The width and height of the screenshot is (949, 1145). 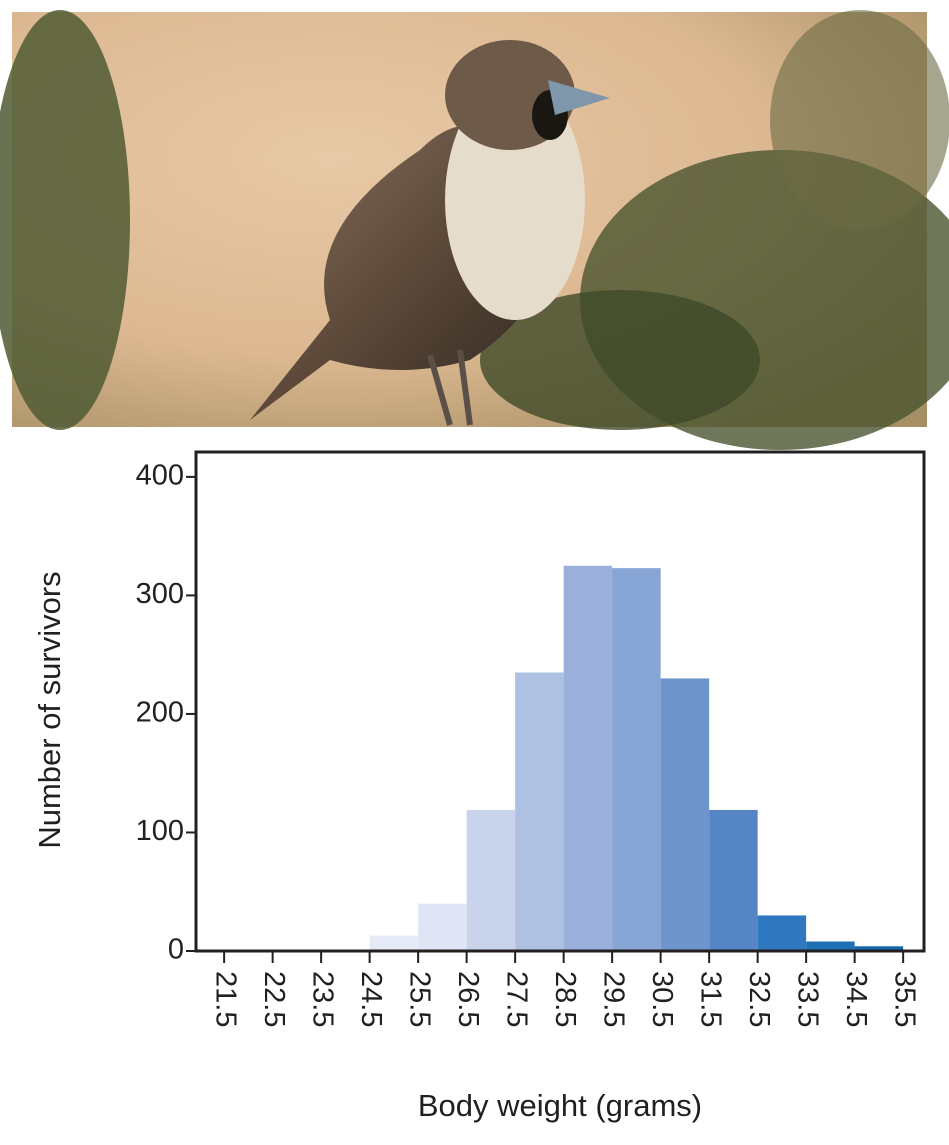 What do you see at coordinates (516, 999) in the screenshot?
I see `x-tick-label: 27.5` at bounding box center [516, 999].